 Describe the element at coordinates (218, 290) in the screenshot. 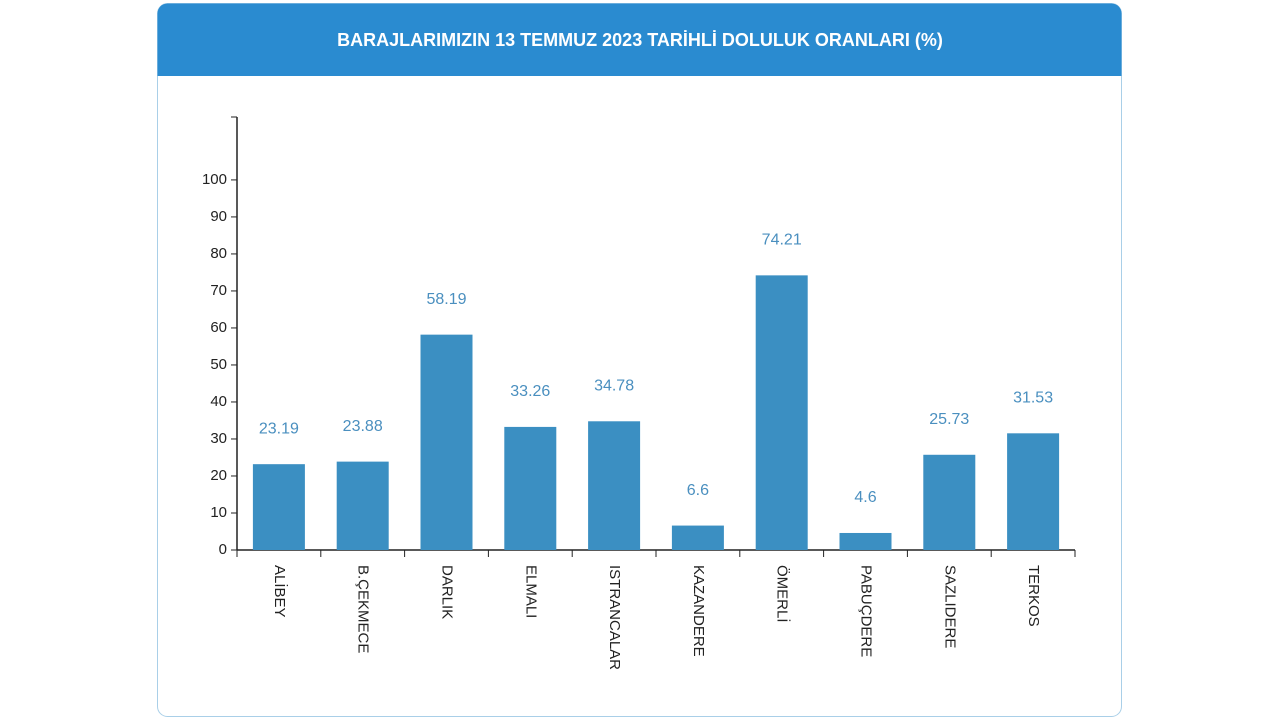

I see `y-tick-label: 70` at that location.